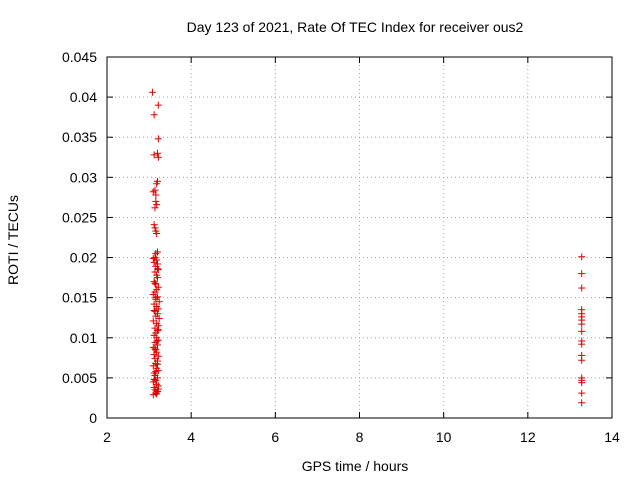  What do you see at coordinates (13, 240) in the screenshot?
I see `y-axis-label: ROTI / TECUs` at bounding box center [13, 240].